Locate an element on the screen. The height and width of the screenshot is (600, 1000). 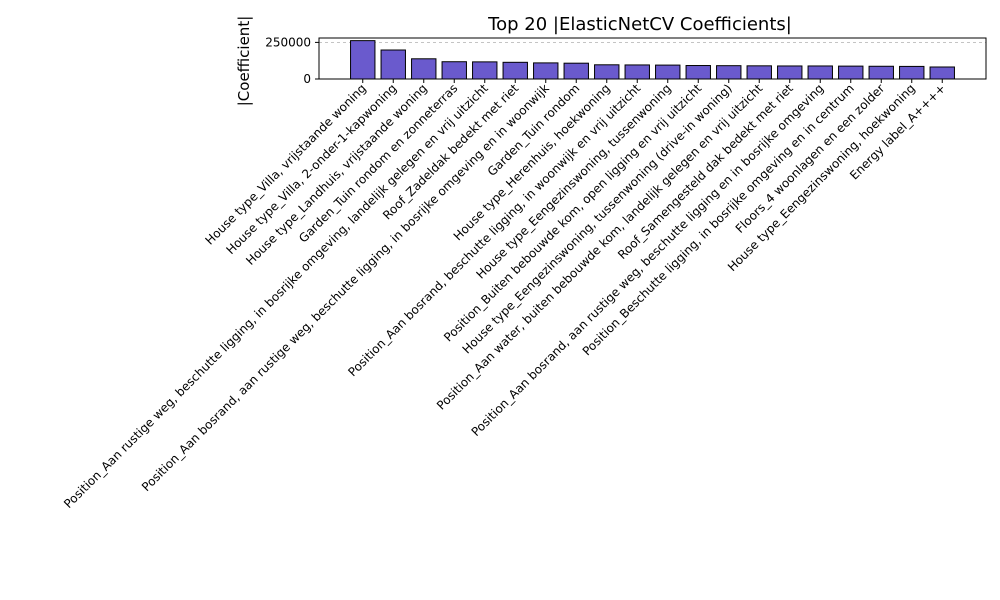
y-tick-labels: 0 250000 is located at coordinates (288, 60).